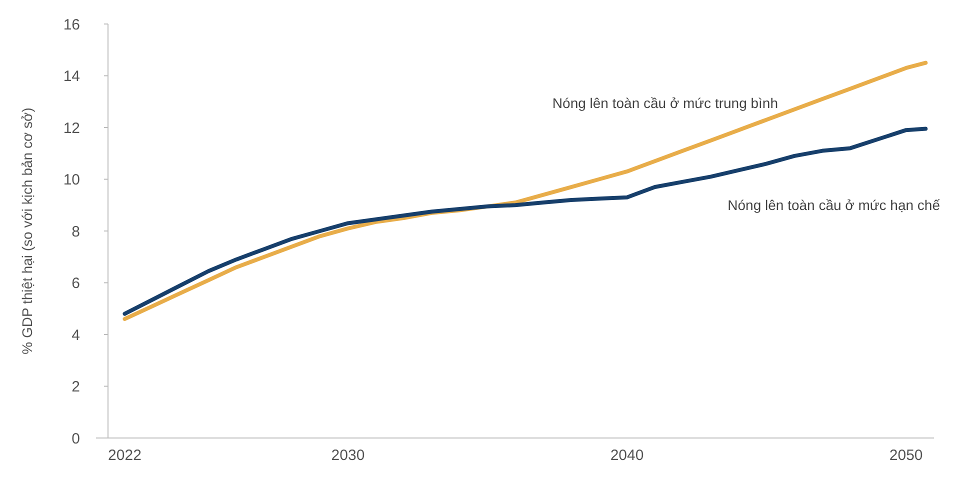  Describe the element at coordinates (71, 76) in the screenshot. I see `y-tick-label: 14` at that location.